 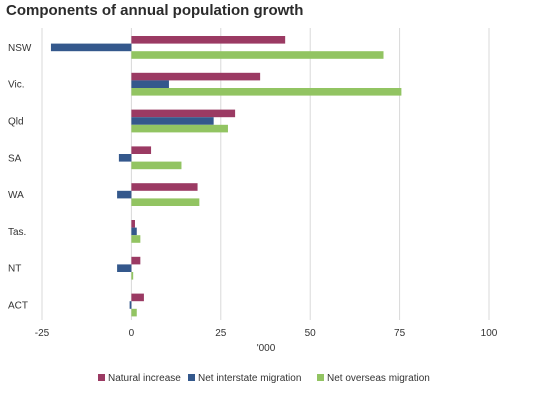 What do you see at coordinates (20, 48) in the screenshot?
I see `category-label: NSW` at bounding box center [20, 48].